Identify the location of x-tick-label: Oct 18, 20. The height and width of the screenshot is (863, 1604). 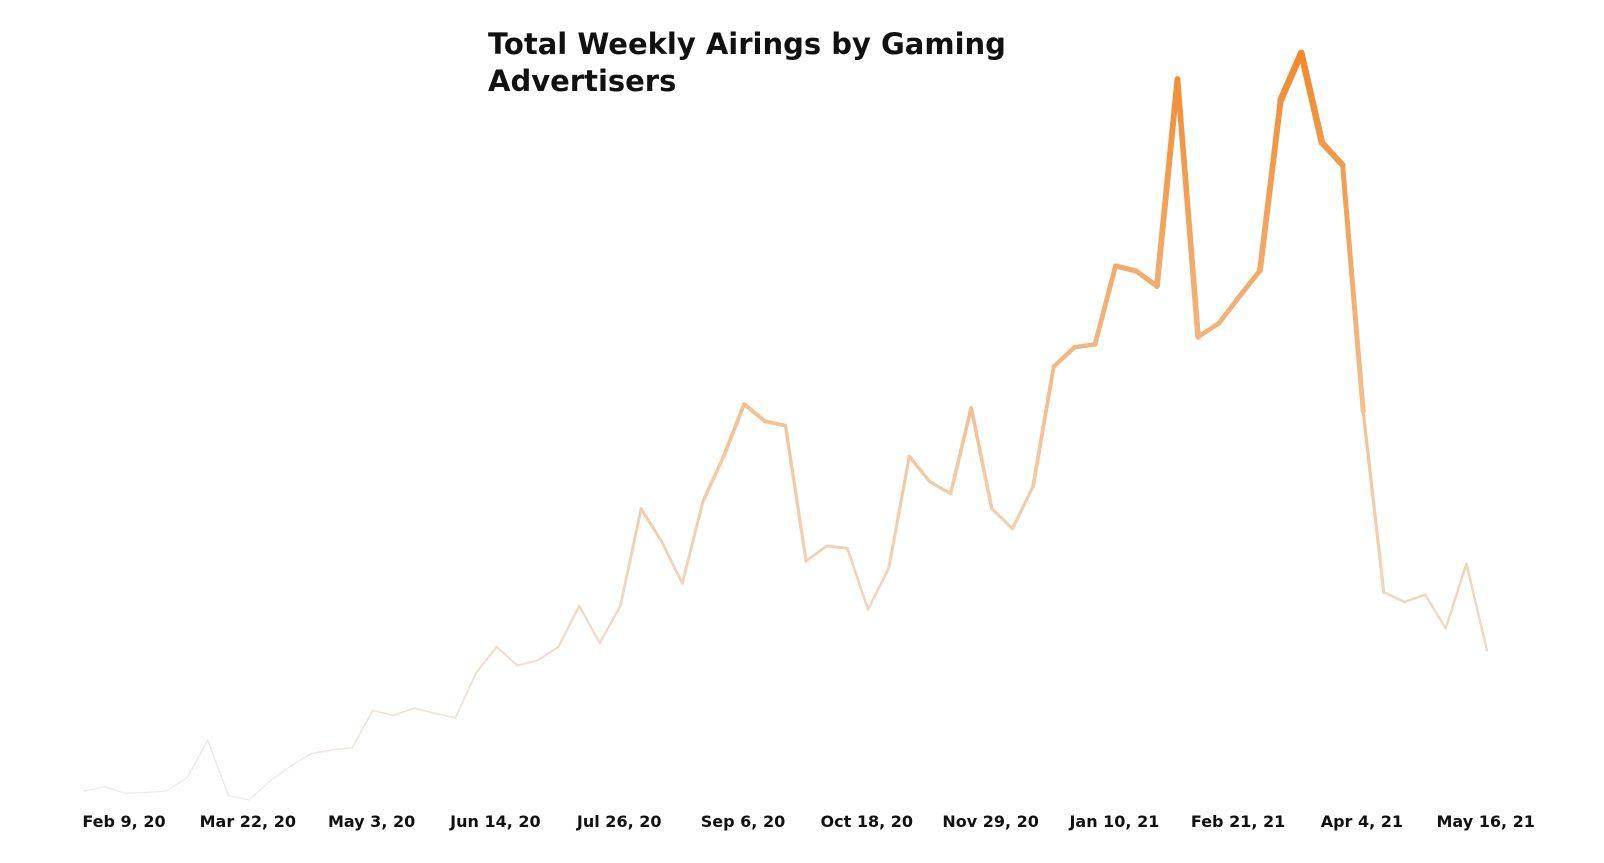
(867, 821).